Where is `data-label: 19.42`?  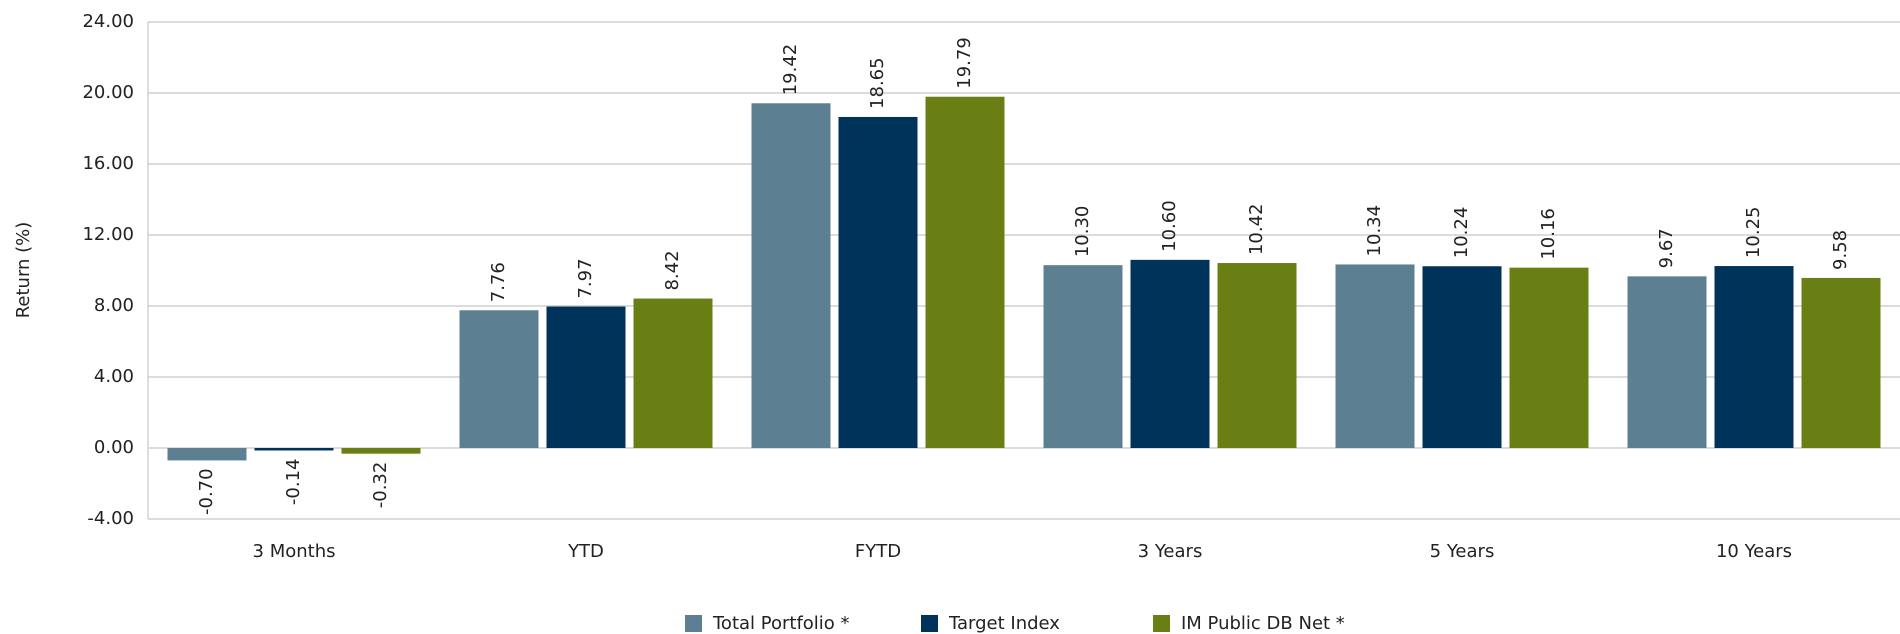 data-label: 19.42 is located at coordinates (790, 70).